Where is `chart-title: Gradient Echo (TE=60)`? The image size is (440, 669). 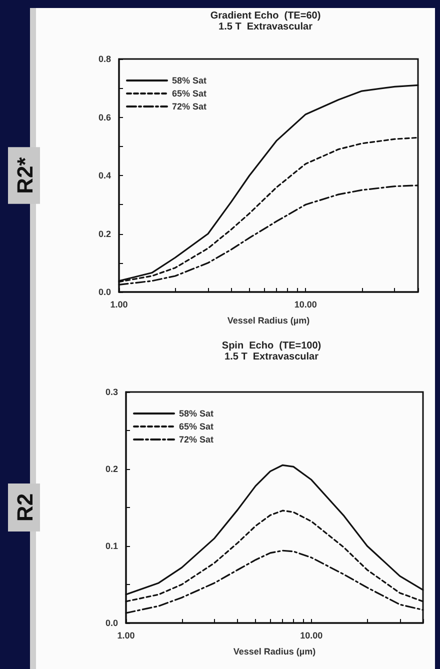
chart-title: Gradient Echo (TE=60) is located at coordinates (265, 16).